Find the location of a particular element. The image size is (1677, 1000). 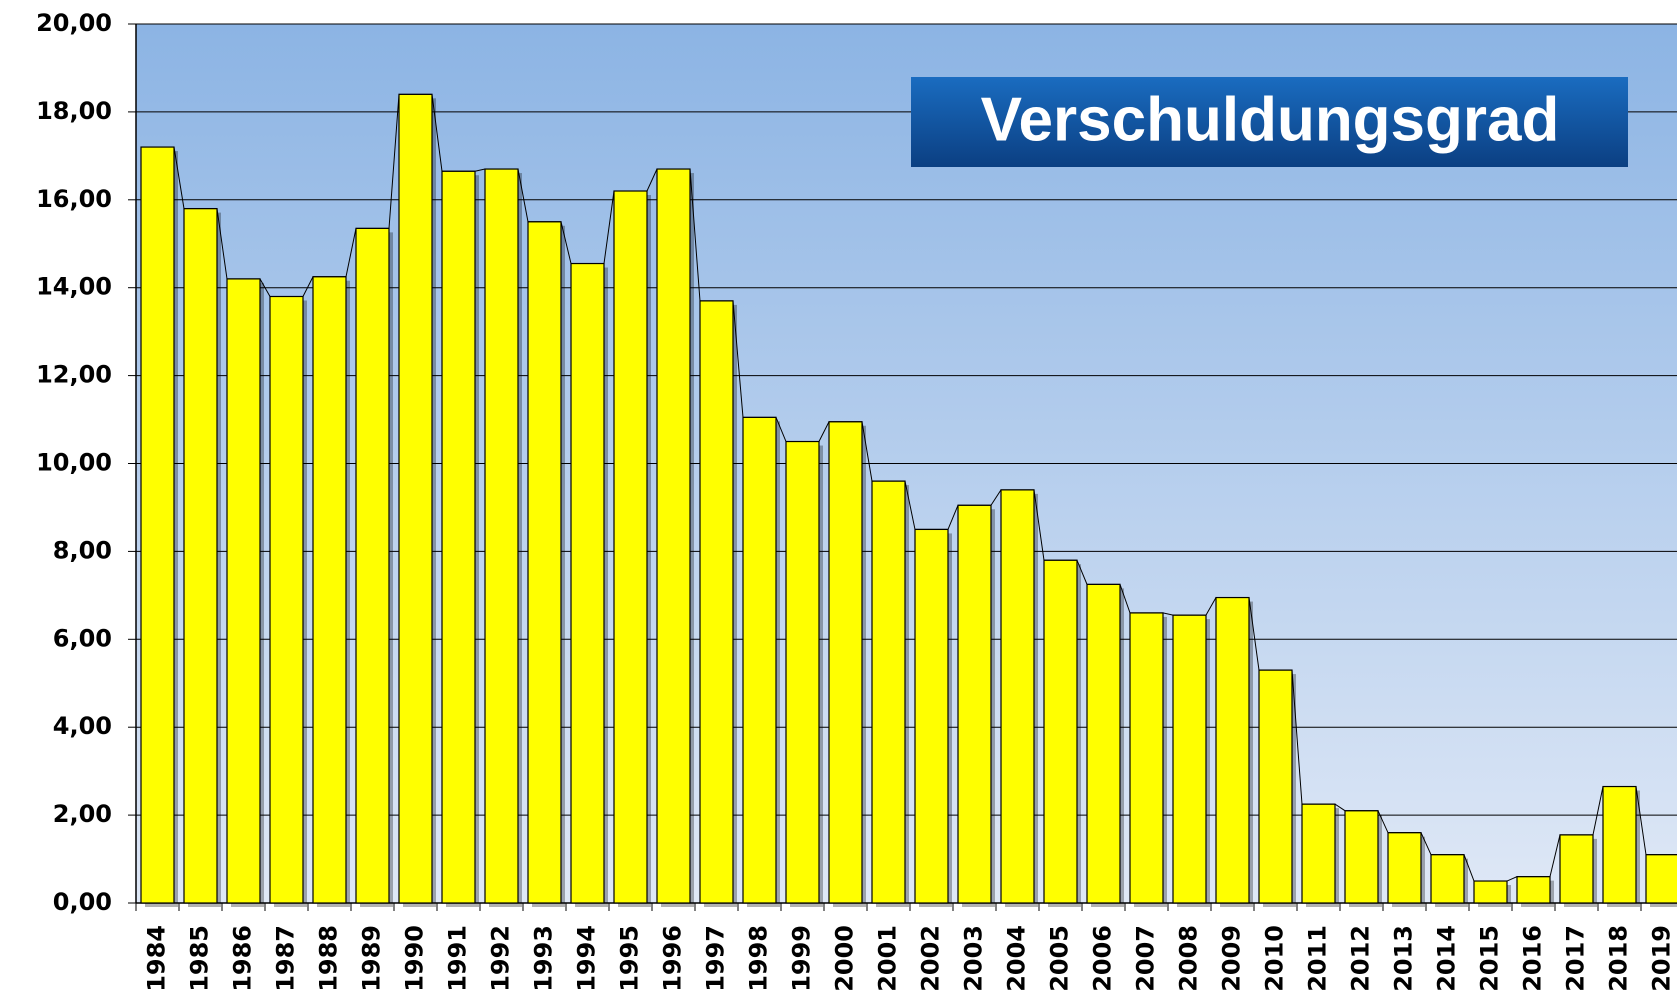

x-tick-label: 1987 is located at coordinates (286, 958).